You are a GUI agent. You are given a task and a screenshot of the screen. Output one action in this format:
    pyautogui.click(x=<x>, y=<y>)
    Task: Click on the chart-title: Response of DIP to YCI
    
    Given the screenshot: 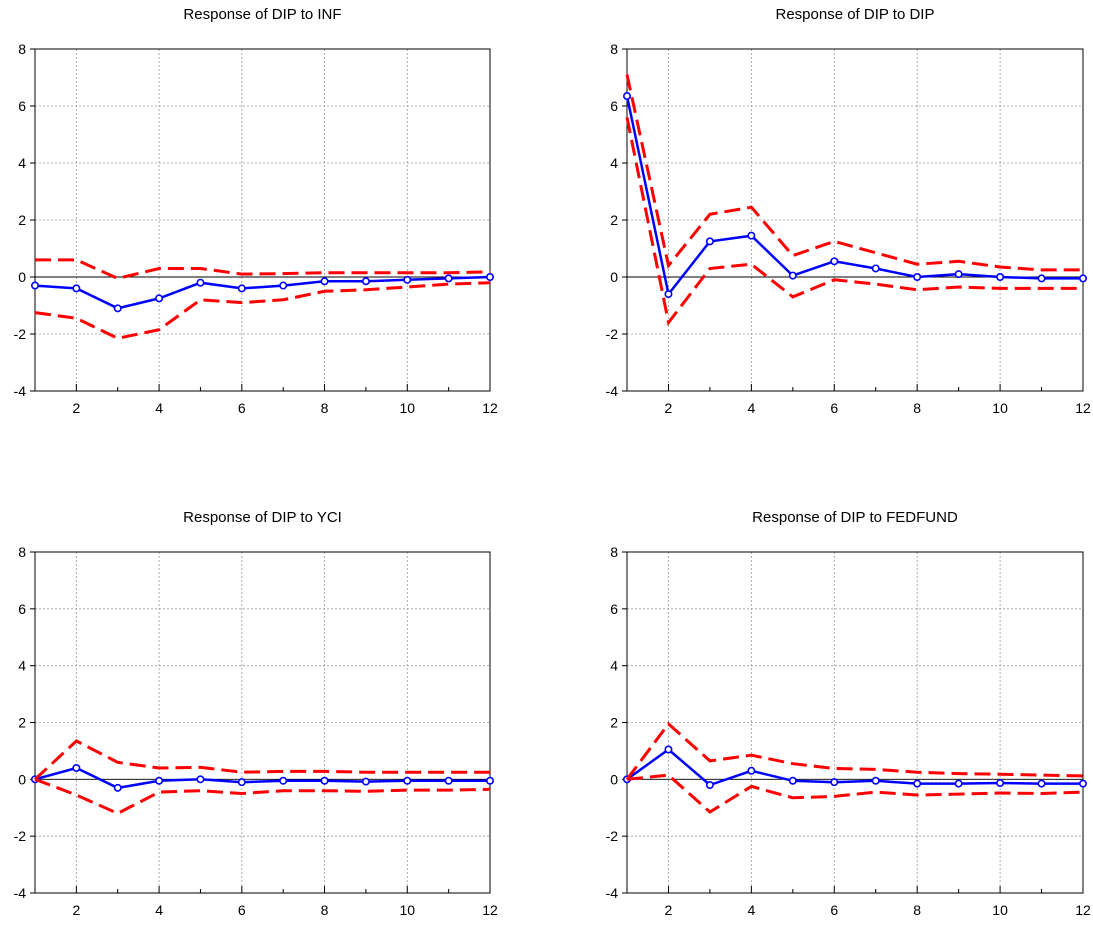 What is the action you would take?
    pyautogui.click(x=262, y=517)
    